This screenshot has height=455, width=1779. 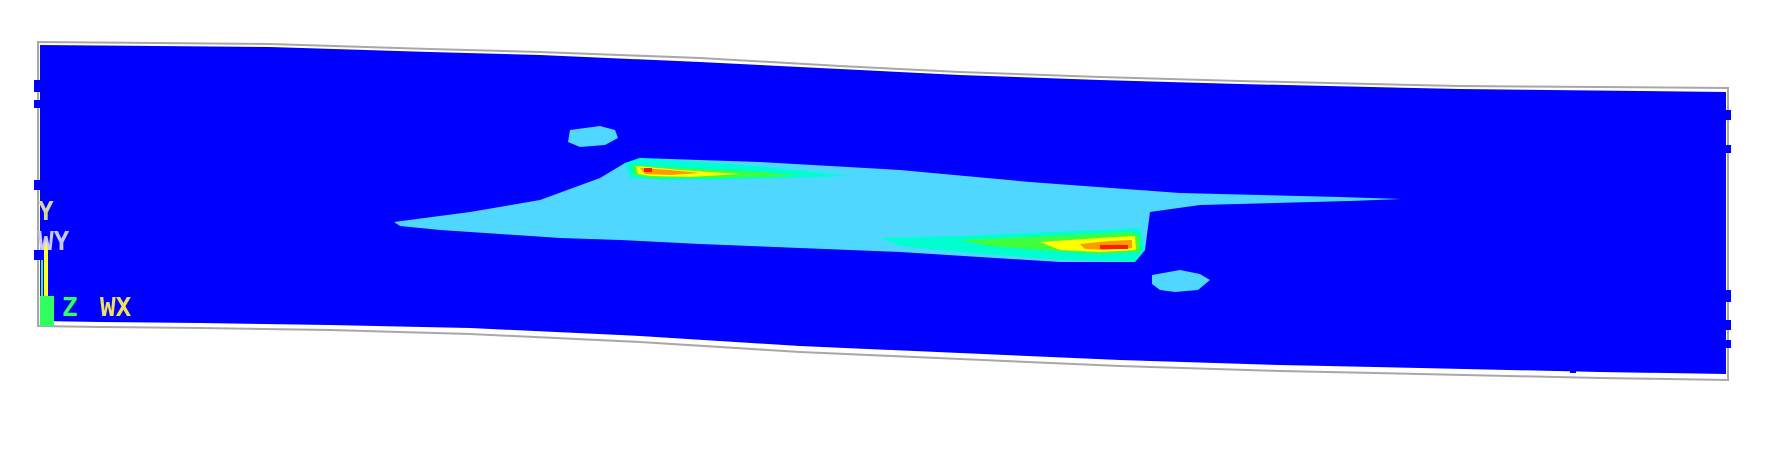 What do you see at coordinates (116, 308) in the screenshot?
I see `triad-label-wx: WX` at bounding box center [116, 308].